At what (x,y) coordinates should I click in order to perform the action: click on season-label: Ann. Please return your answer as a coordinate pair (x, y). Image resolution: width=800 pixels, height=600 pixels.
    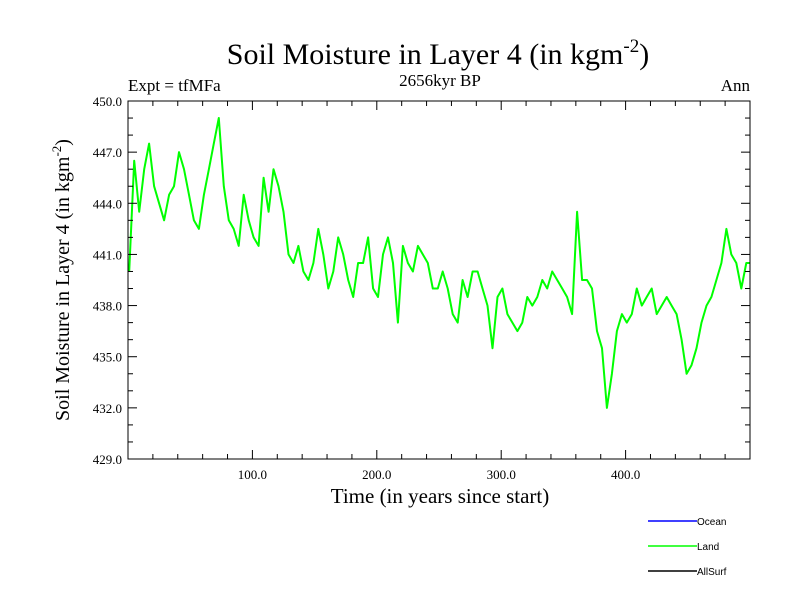
    Looking at the image, I should click on (736, 85).